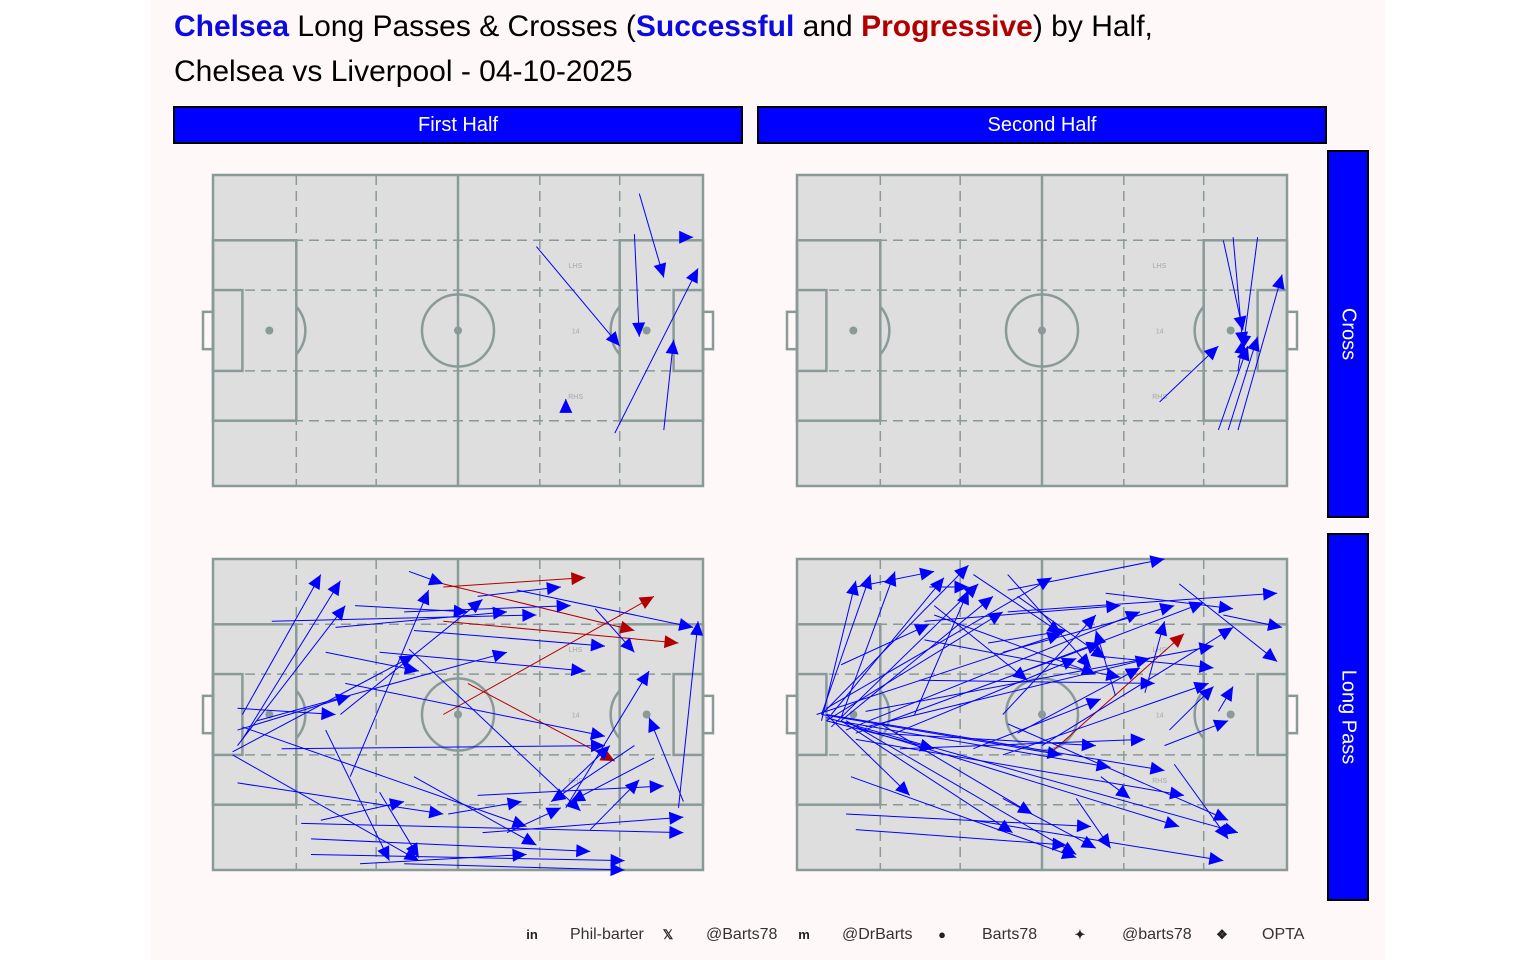 The height and width of the screenshot is (960, 1536). Describe the element at coordinates (532, 934) in the screenshot. I see `linkedin-icon: in` at that location.